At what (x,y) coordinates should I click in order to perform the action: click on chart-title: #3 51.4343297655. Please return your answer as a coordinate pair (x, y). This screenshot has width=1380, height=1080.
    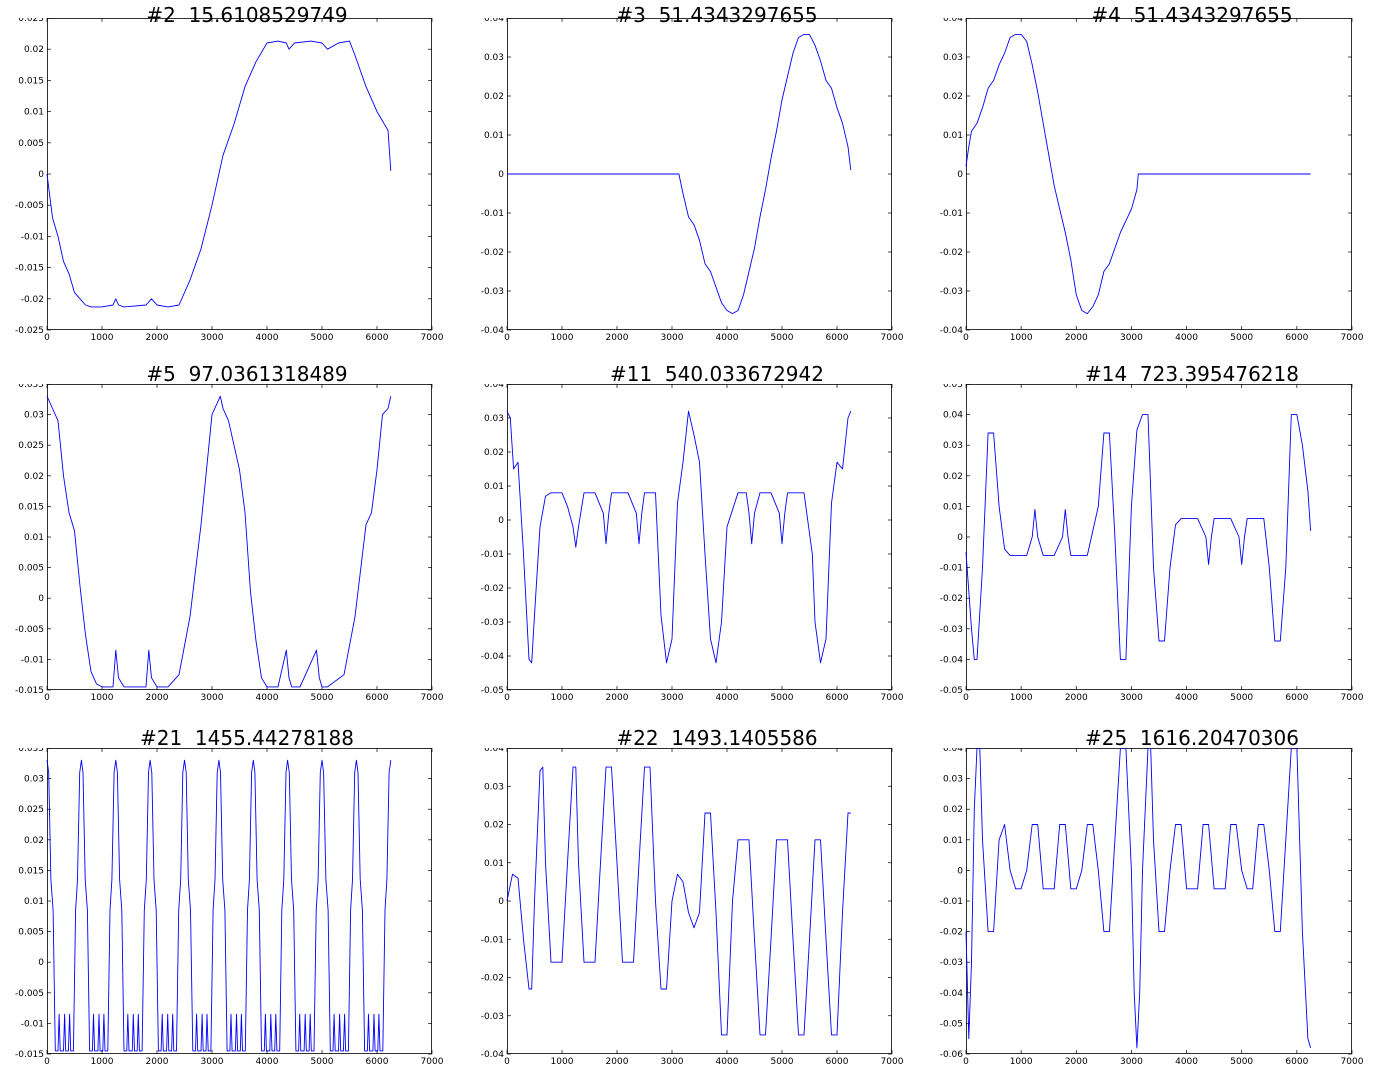
    Looking at the image, I should click on (717, 15).